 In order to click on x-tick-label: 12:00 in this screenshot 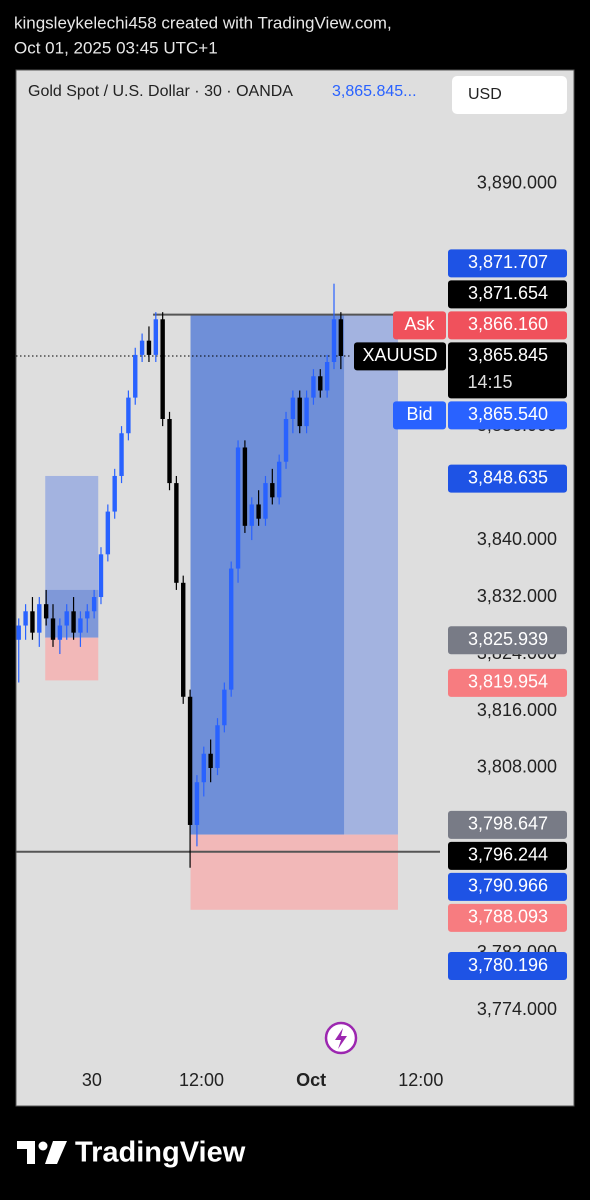, I will do `click(201, 1080)`.